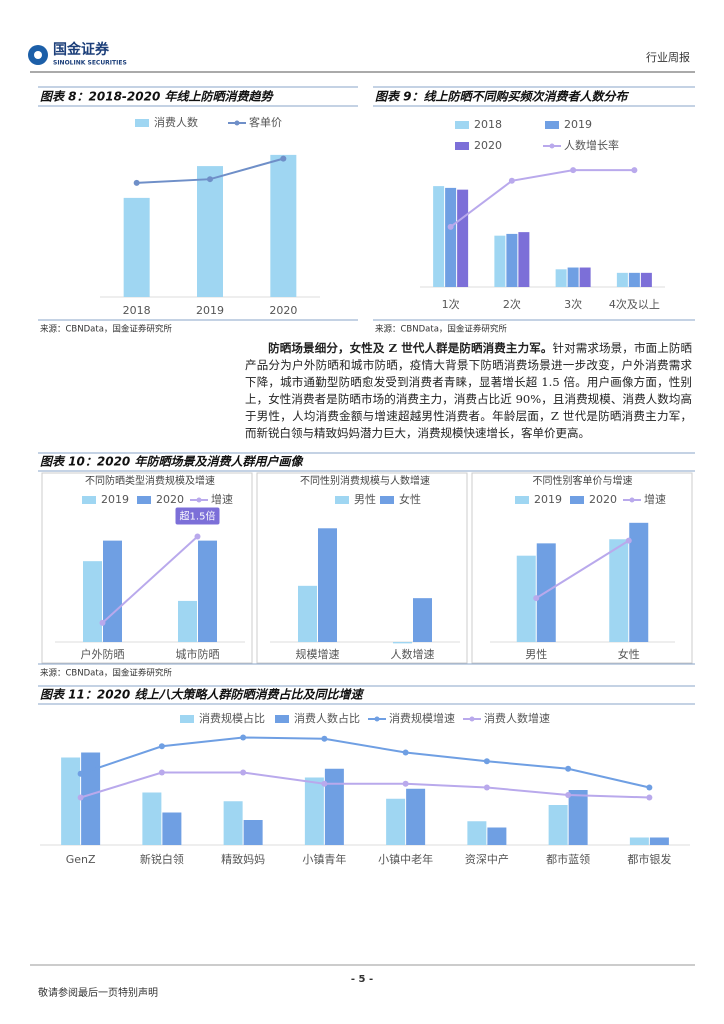 The width and height of the screenshot is (724, 1024). Describe the element at coordinates (324, 859) in the screenshot. I see `category-label: 小镇青年` at that location.